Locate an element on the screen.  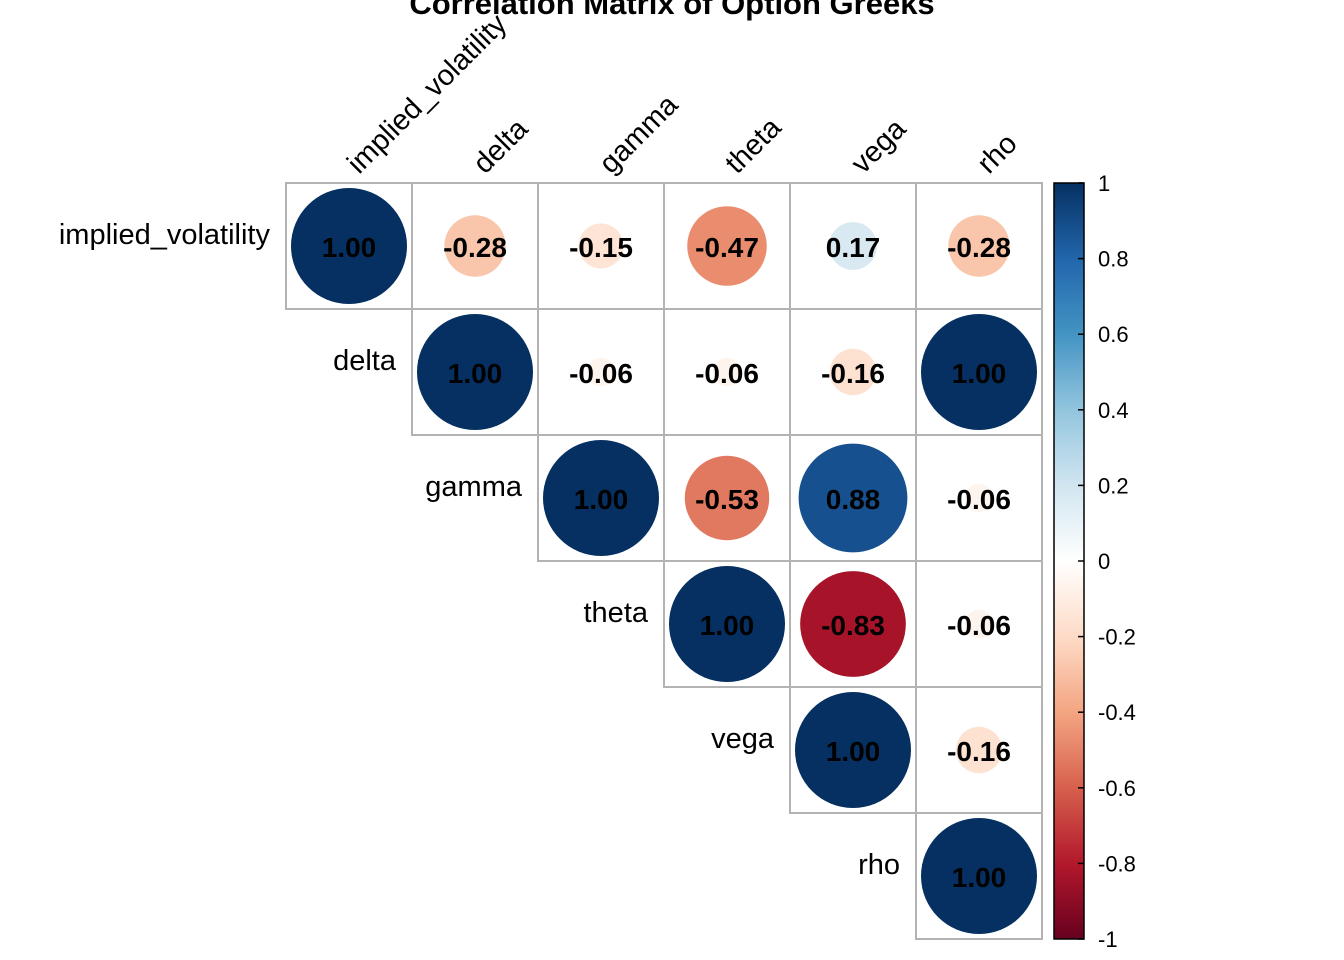
column-label: vega is located at coordinates (879, 146).